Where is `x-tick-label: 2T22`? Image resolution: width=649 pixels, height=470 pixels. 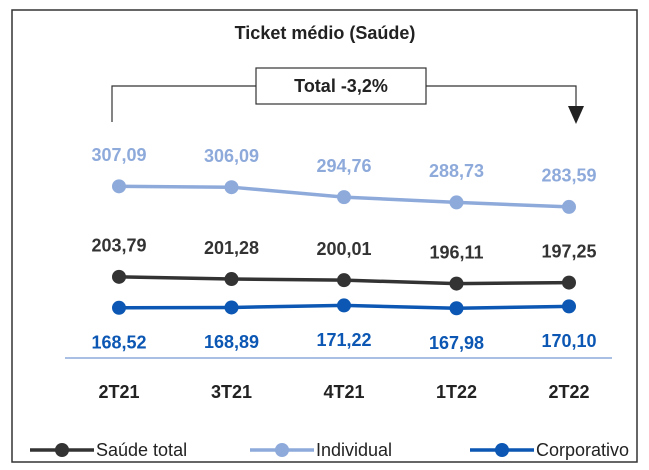 x-tick-label: 2T22 is located at coordinates (568, 392).